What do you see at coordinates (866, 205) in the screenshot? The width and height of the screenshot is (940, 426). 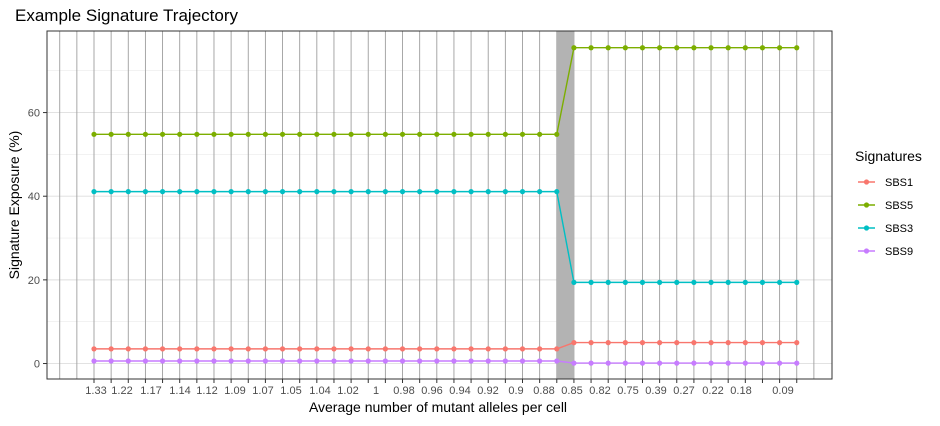 I see `legend-key-point-sbs5` at bounding box center [866, 205].